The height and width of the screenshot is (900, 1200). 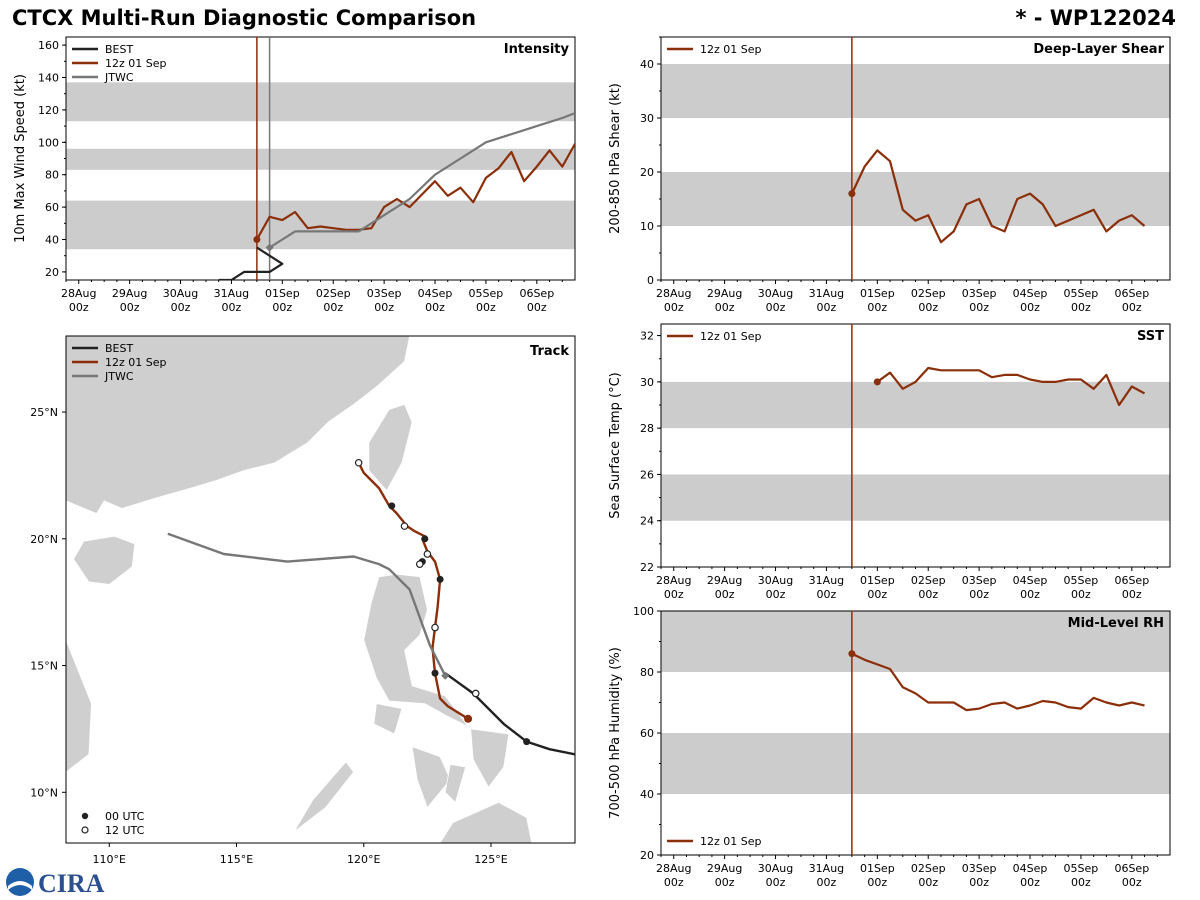 What do you see at coordinates (44, 792) in the screenshot?
I see `track-lat-label: 10°N` at bounding box center [44, 792].